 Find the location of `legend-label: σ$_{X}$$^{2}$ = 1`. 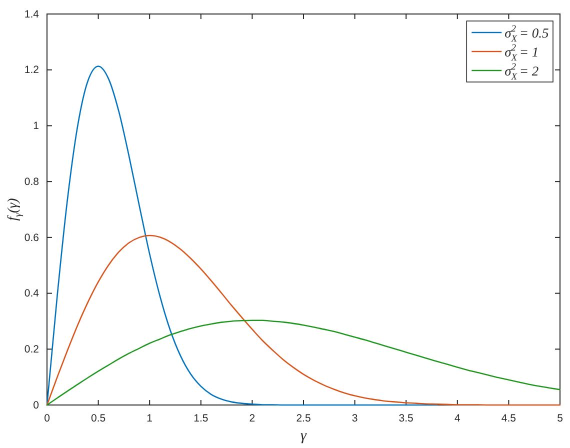

legend-label: σ$_{X}$$^{2}$ = 1 is located at coordinates (521, 53).